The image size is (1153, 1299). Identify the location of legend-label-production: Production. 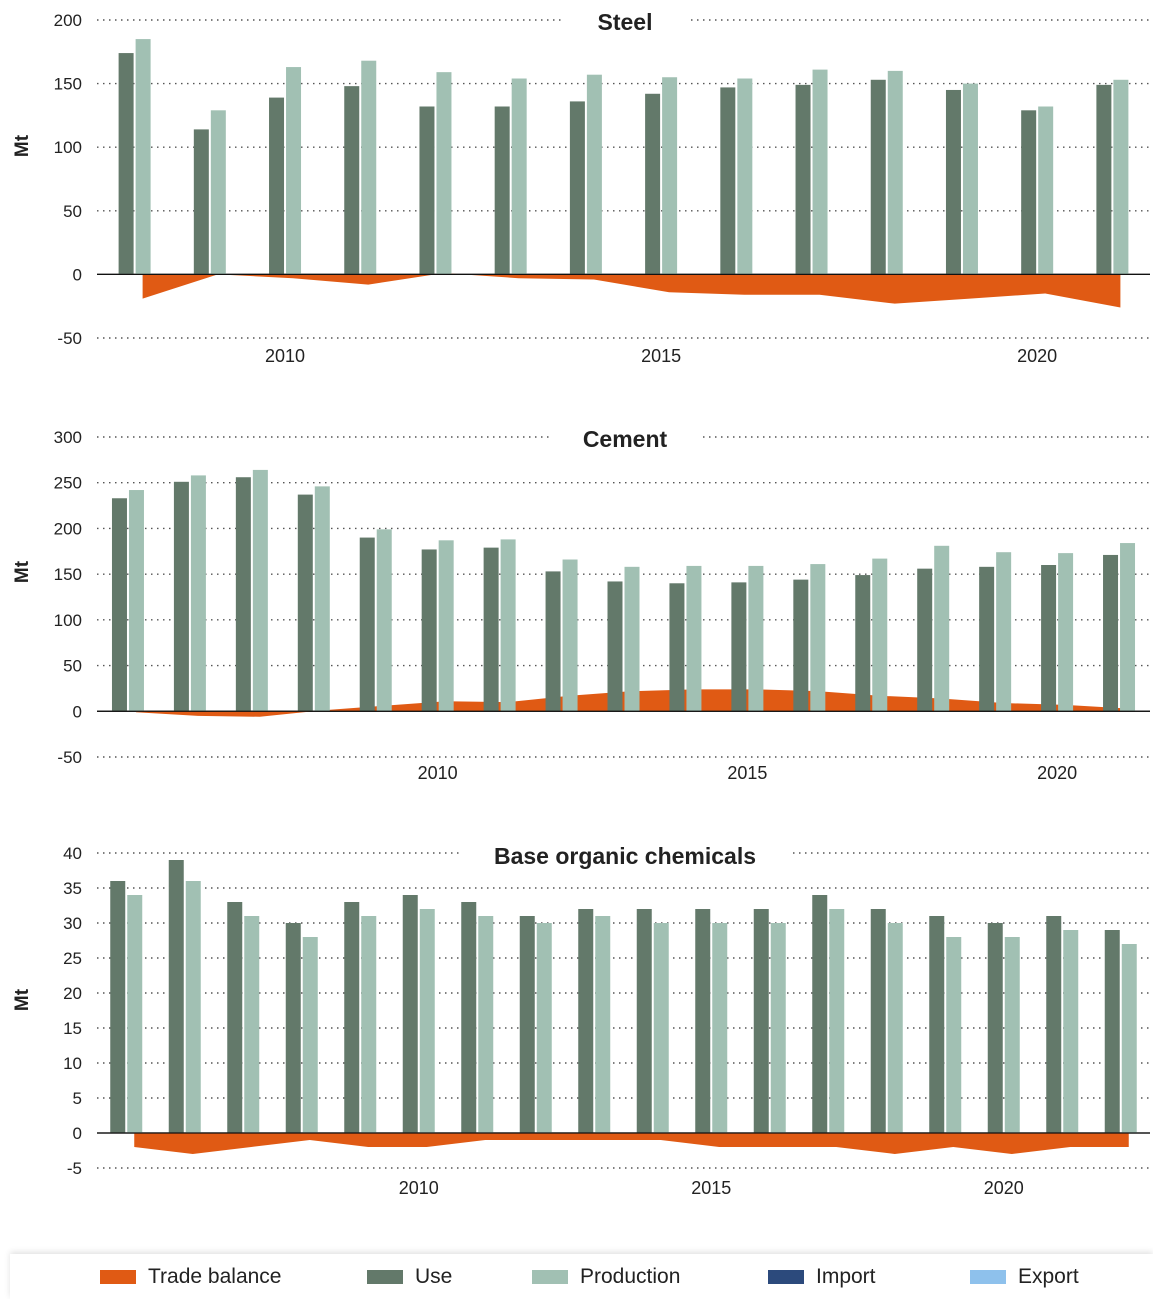
(630, 1276).